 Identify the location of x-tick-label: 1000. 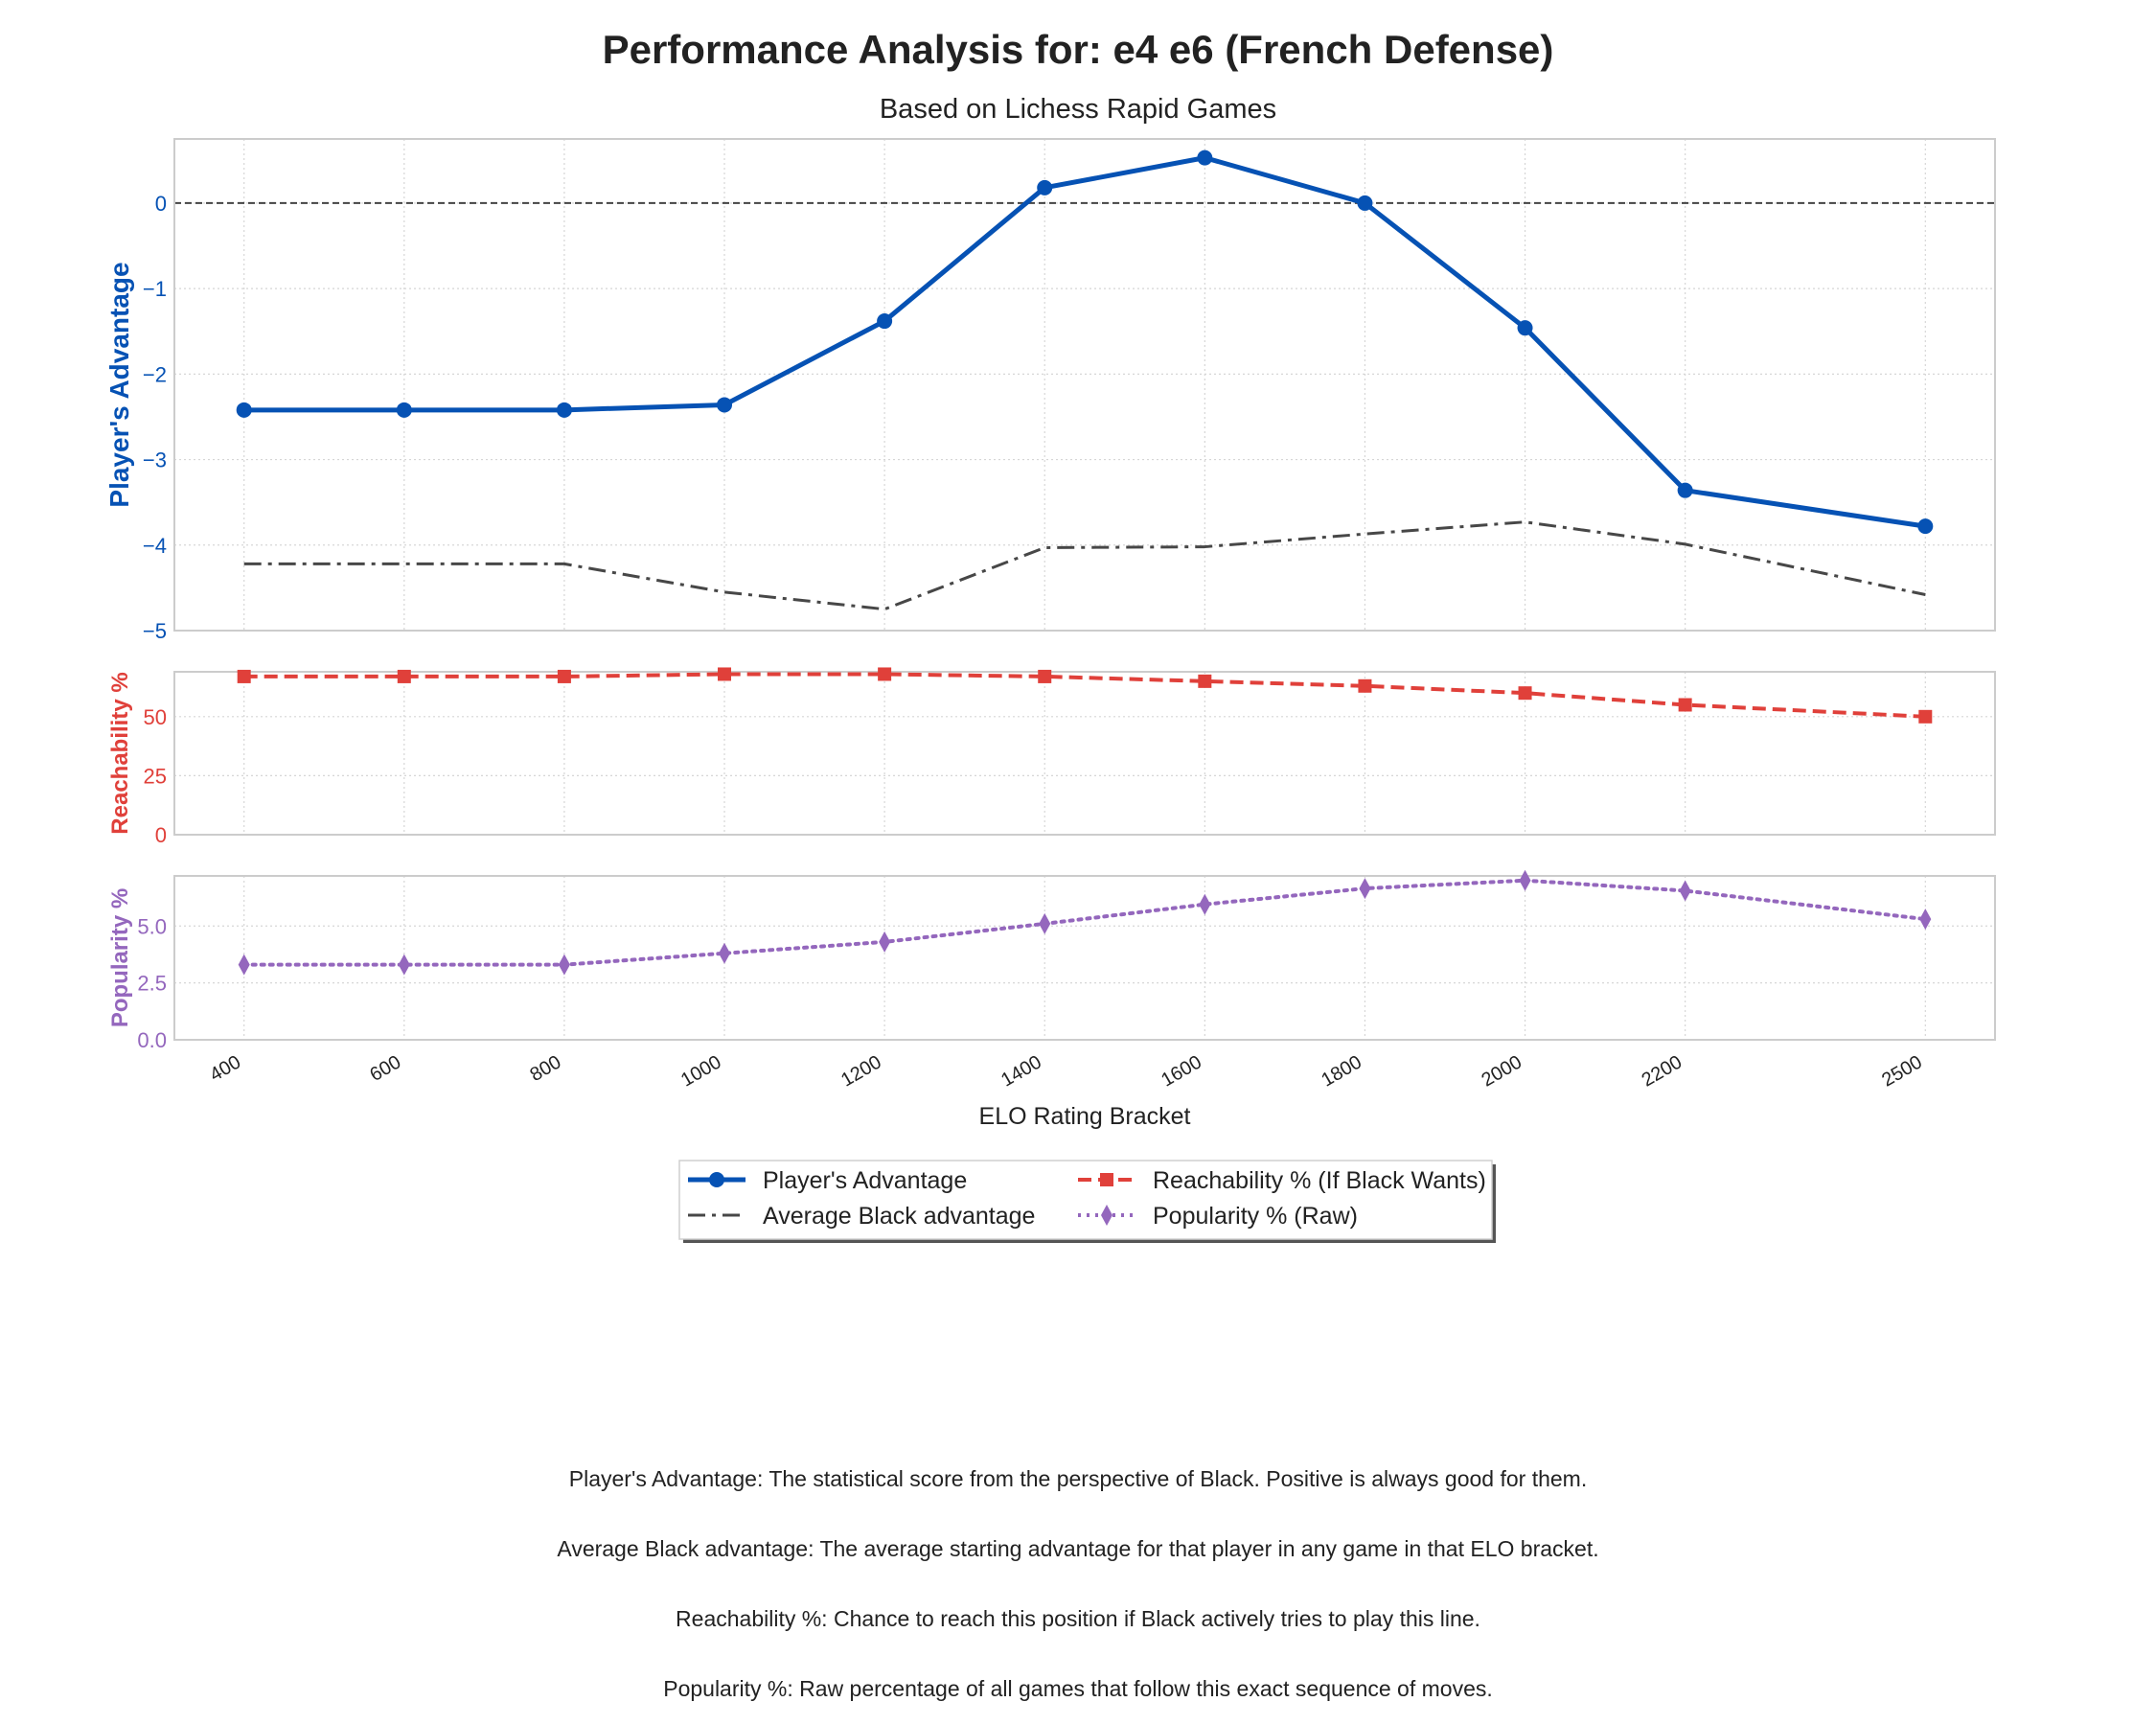
(701, 1071).